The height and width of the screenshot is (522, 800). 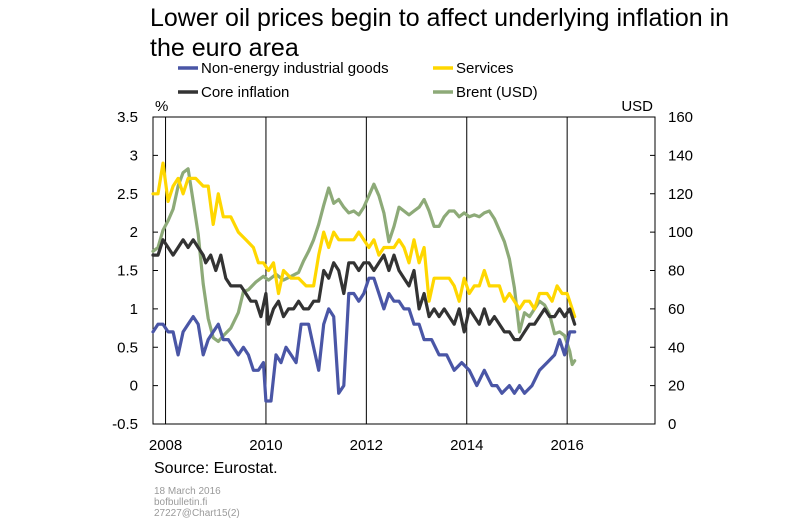 What do you see at coordinates (466, 445) in the screenshot?
I see `x-tick-label: 2014` at bounding box center [466, 445].